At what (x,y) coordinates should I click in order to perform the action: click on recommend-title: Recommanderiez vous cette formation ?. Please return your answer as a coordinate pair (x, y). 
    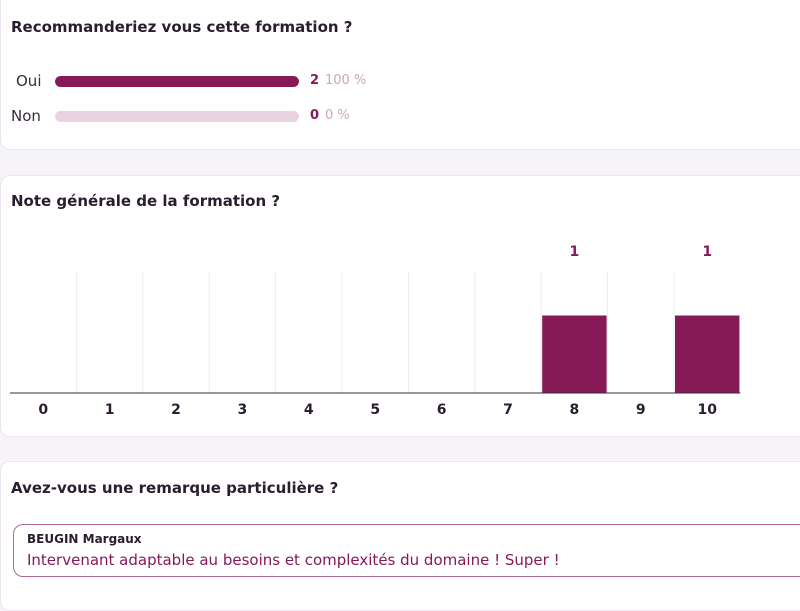
    Looking at the image, I should click on (182, 27).